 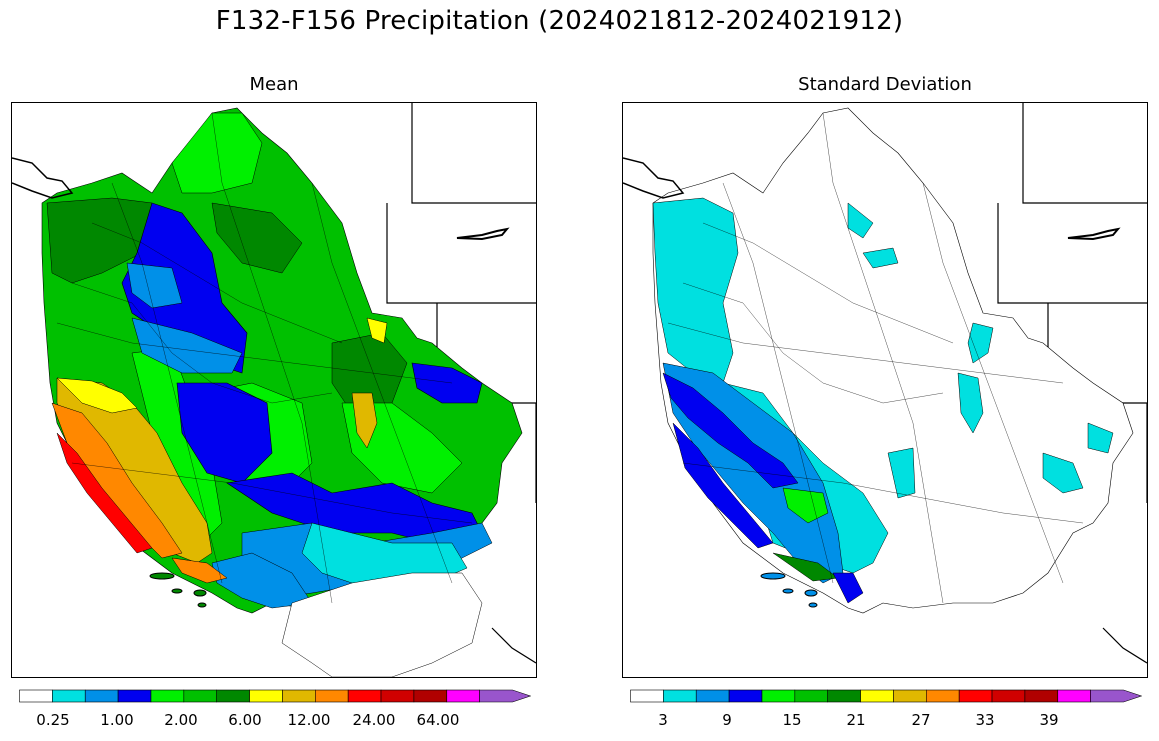 What do you see at coordinates (438, 720) in the screenshot?
I see `mean-tick-label: 64.00` at bounding box center [438, 720].